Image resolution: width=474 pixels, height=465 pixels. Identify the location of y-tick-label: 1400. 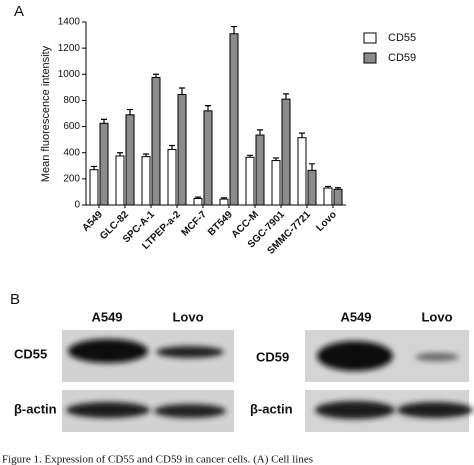
(69, 22).